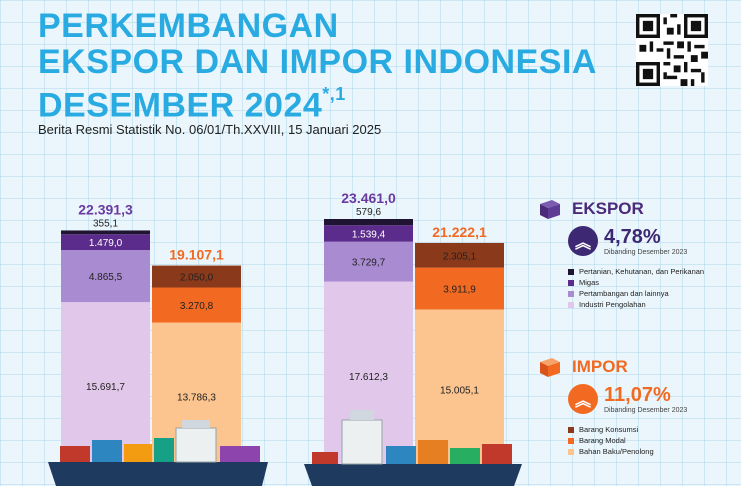 The image size is (741, 486). I want to click on legend-label: Pertambangan dan lainnya, so click(624, 293).